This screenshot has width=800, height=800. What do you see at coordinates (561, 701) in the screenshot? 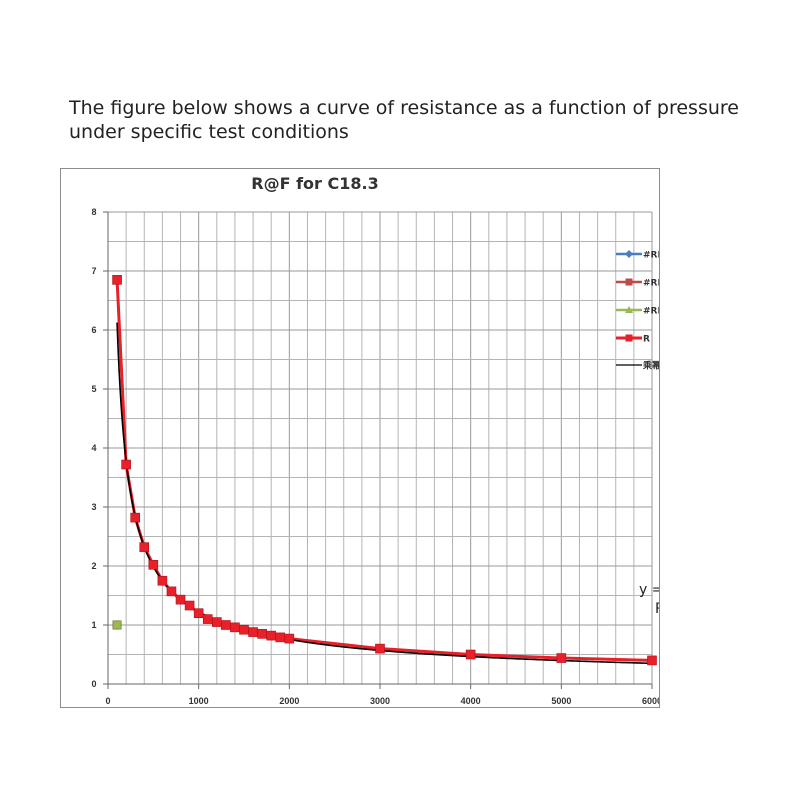
I see `x-tick-label: 5000` at bounding box center [561, 701].